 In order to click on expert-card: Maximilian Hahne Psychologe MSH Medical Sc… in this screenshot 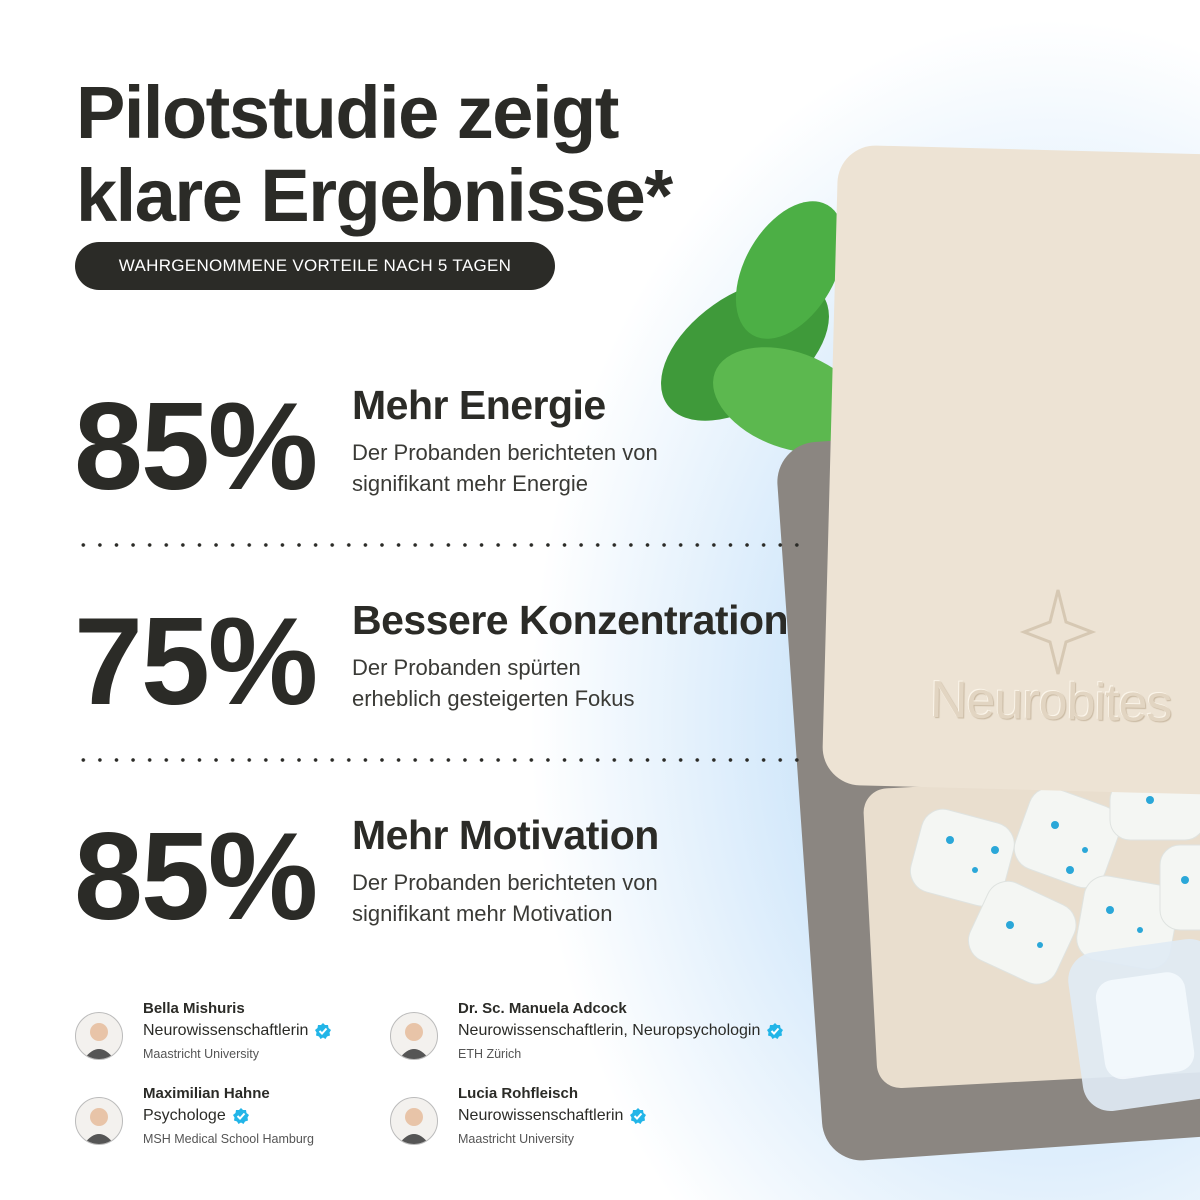, I will do `click(235, 1120)`.